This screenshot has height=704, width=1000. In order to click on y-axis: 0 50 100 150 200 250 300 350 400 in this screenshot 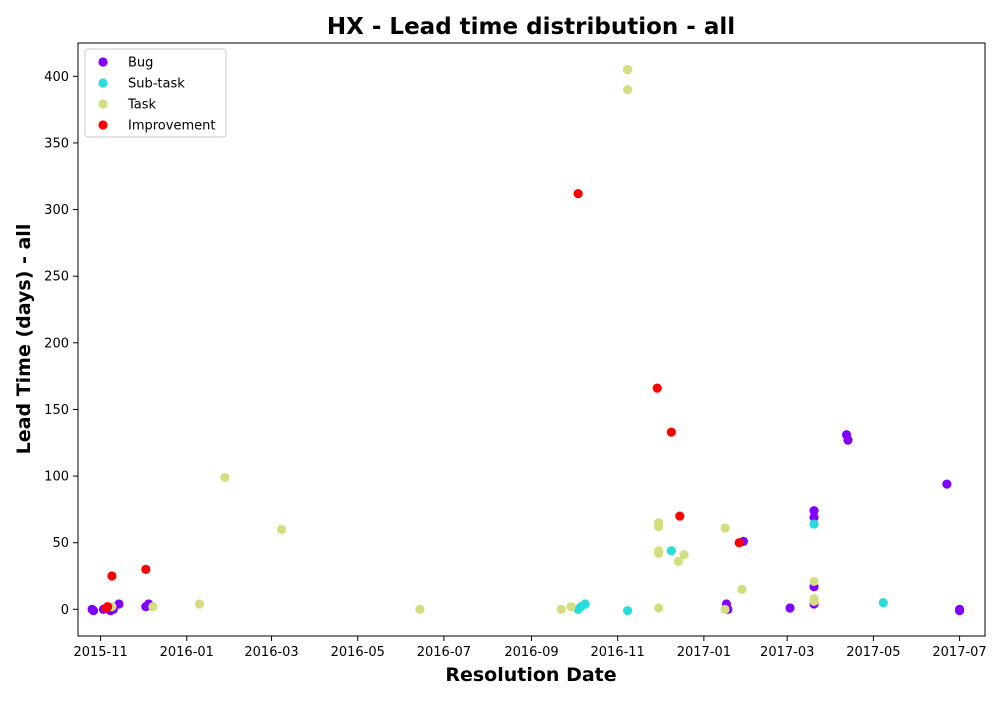, I will do `click(61, 344)`.